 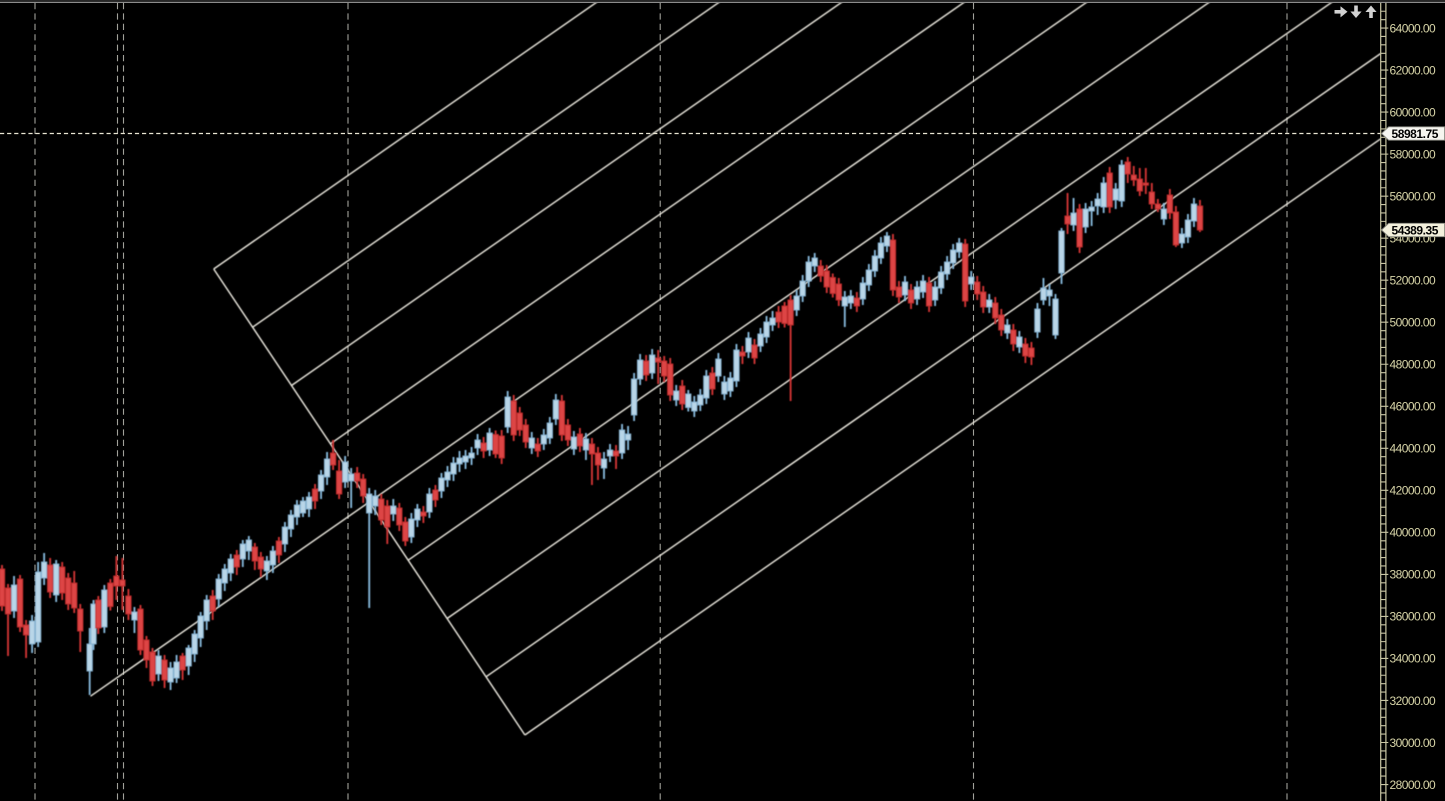 I want to click on svg-text: 32000.00, so click(x=1413, y=701).